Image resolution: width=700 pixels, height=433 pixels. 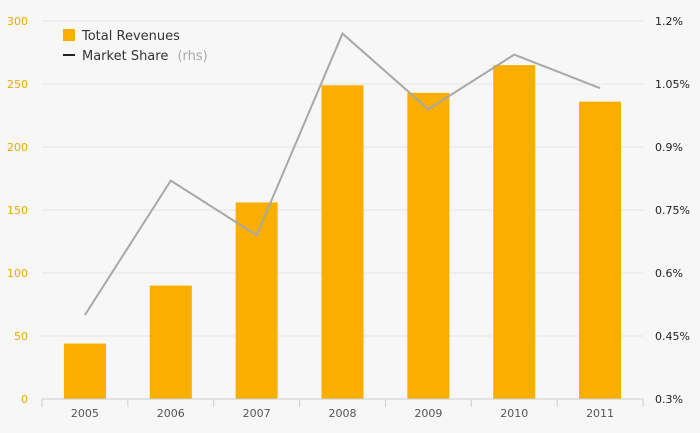 What do you see at coordinates (69, 35) in the screenshot?
I see `legend-revenues-swatch` at bounding box center [69, 35].